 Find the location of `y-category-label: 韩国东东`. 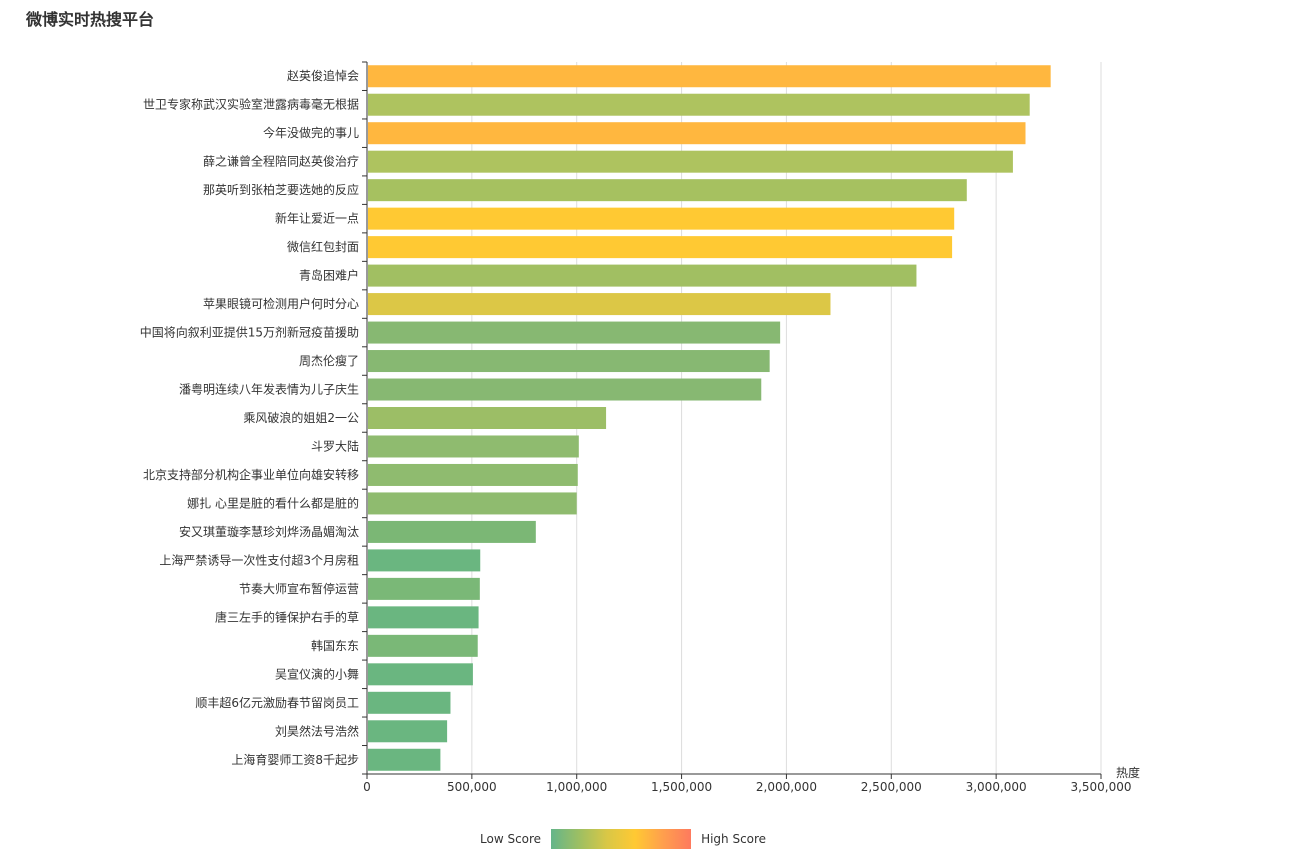

y-category-label: 韩国东东 is located at coordinates (335, 645).